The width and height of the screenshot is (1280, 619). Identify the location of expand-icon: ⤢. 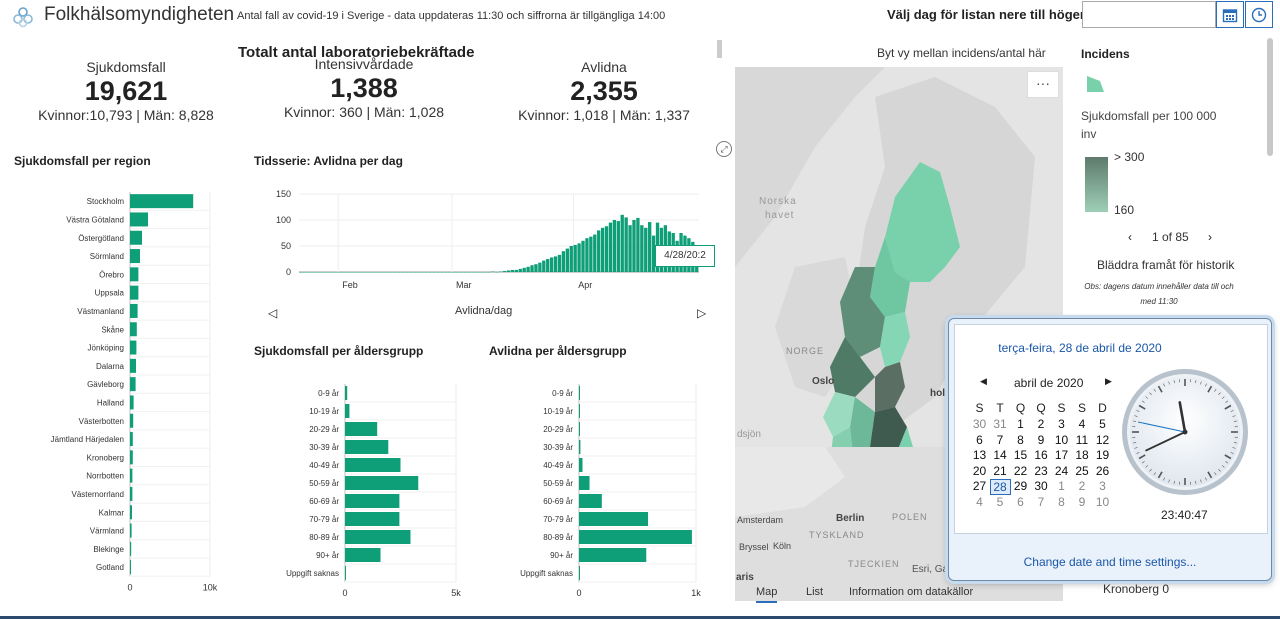
(724, 149).